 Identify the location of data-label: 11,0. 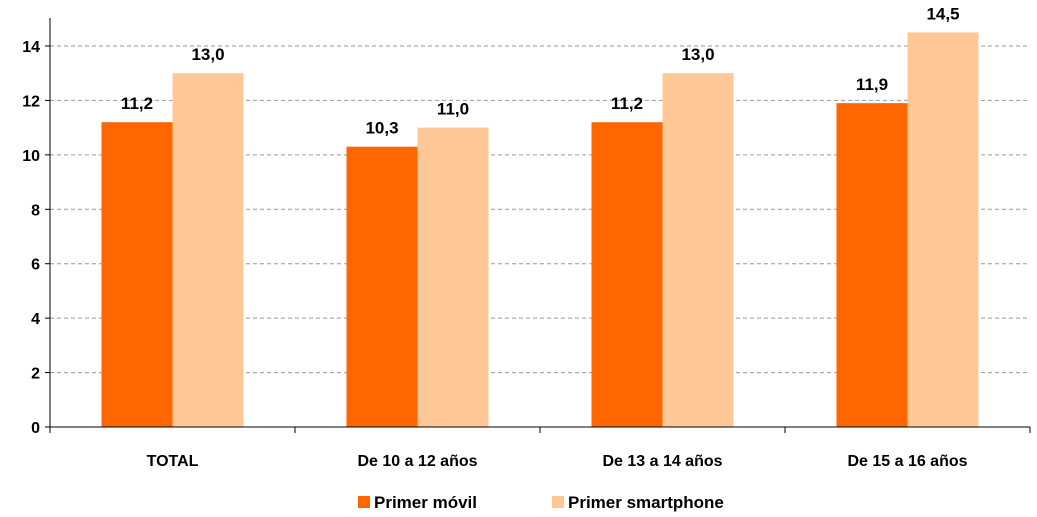
(453, 109).